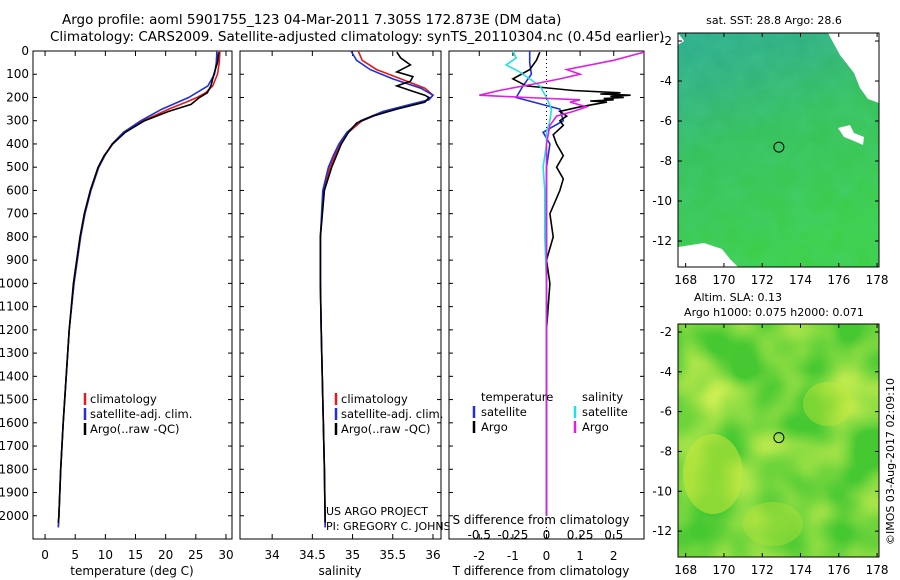 The width and height of the screenshot is (900, 580). I want to click on s-difference-label: S difference from climatology, so click(541, 520).